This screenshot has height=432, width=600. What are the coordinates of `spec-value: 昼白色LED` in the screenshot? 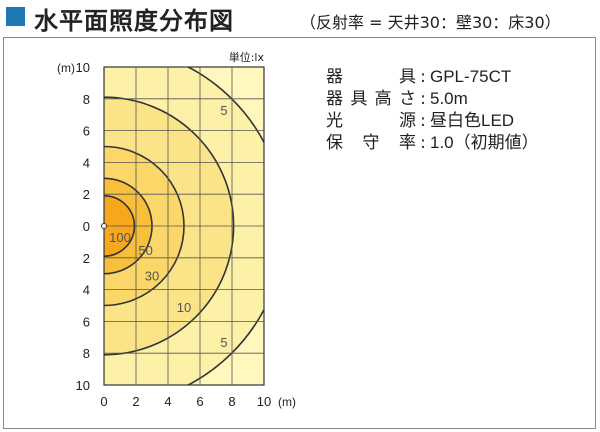 It's located at (472, 120).